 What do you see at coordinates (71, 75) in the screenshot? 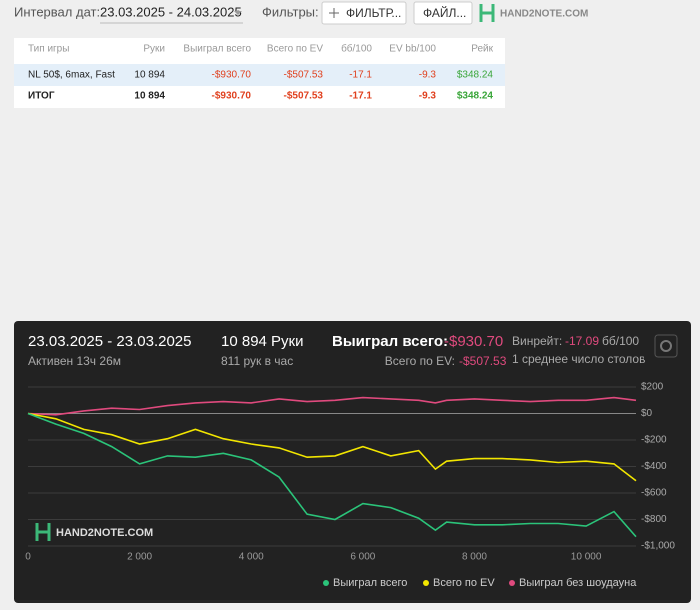
I see `table-cell: NL 50$, 6max, Fast` at bounding box center [71, 75].